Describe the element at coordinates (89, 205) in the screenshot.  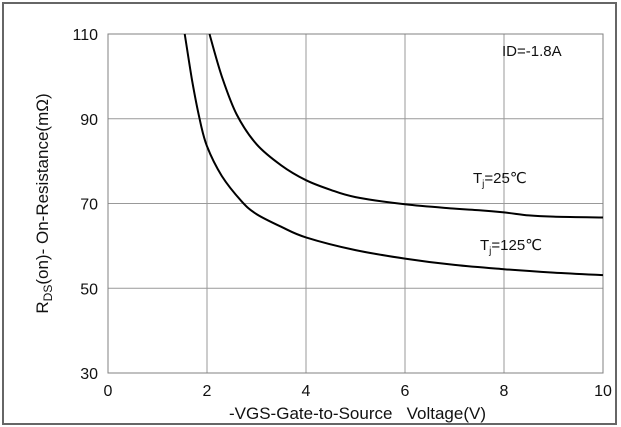
I see `y-tick-label: 70` at that location.